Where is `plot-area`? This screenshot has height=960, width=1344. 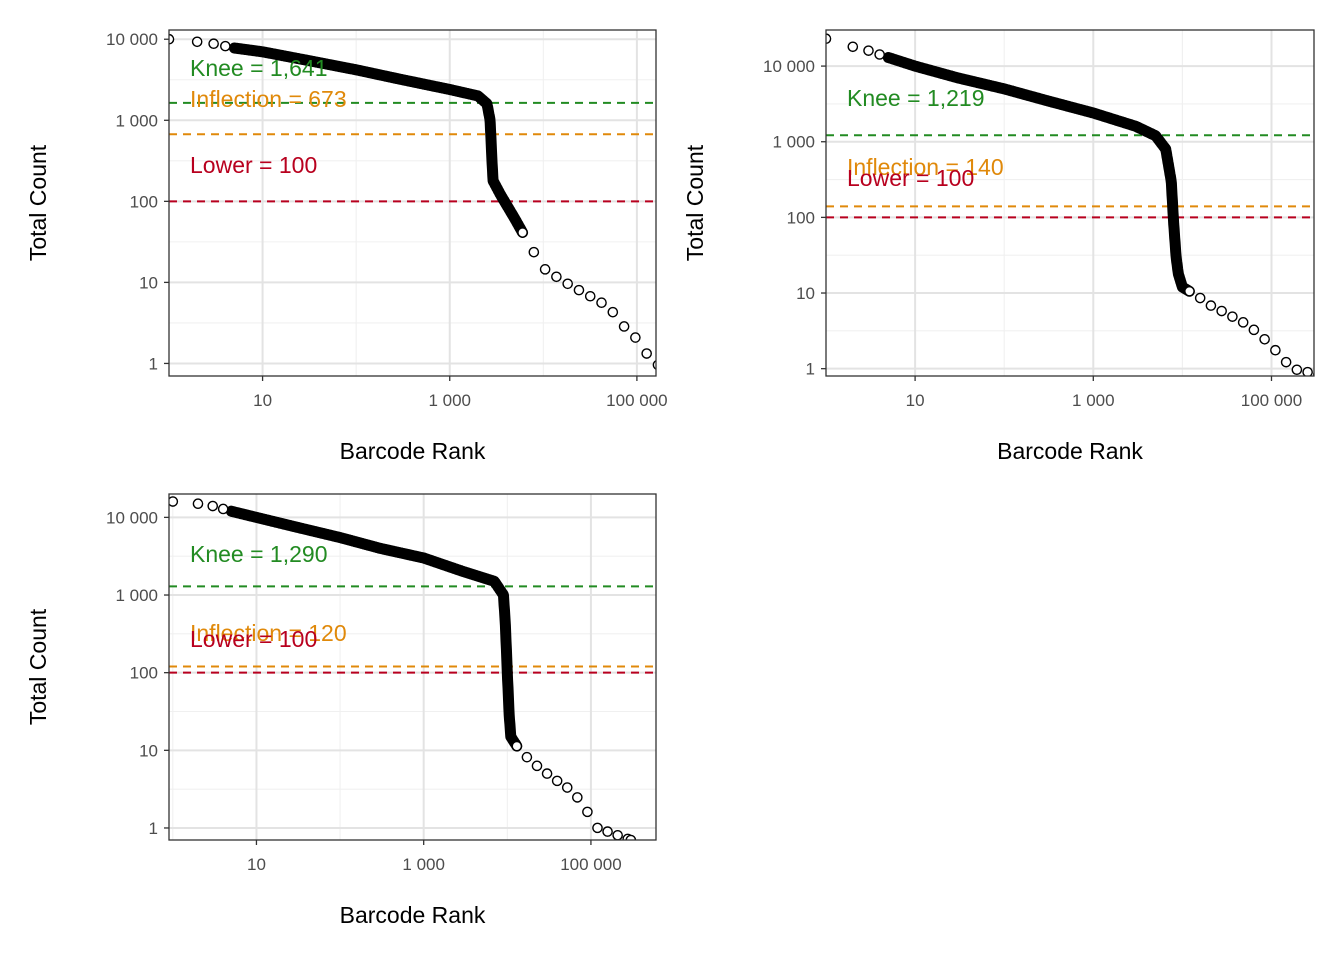
plot-area is located at coordinates (412, 668).